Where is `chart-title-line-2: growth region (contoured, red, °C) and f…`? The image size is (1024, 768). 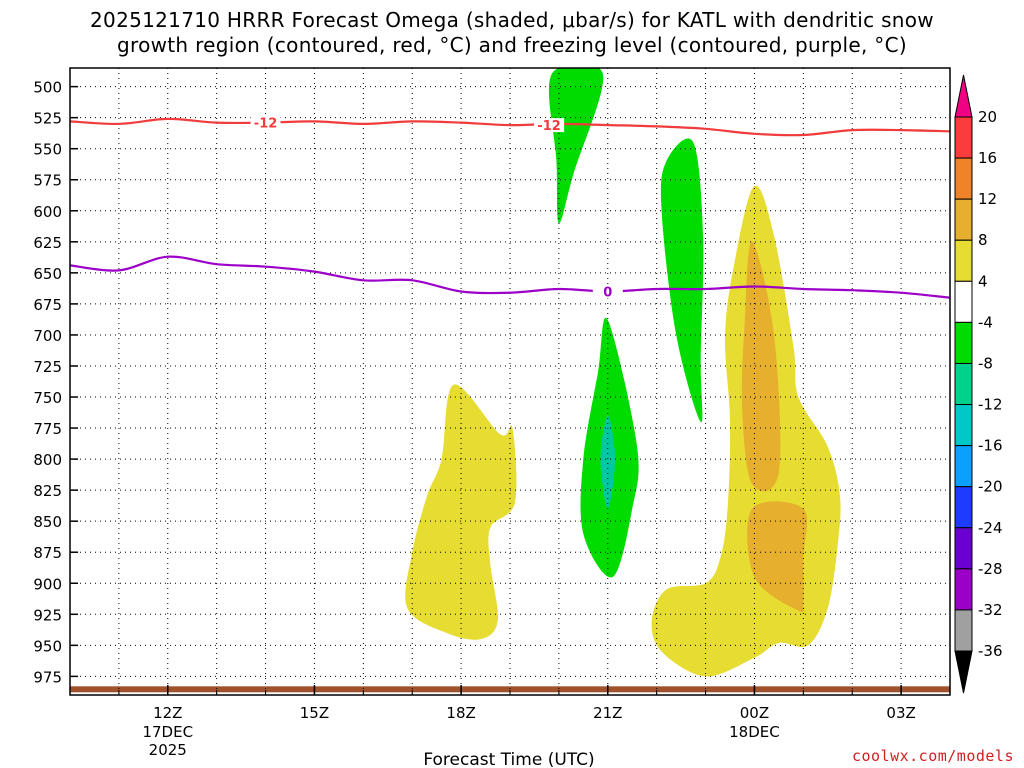
chart-title-line-2: growth region (contoured, red, °C) and f… is located at coordinates (512, 45).